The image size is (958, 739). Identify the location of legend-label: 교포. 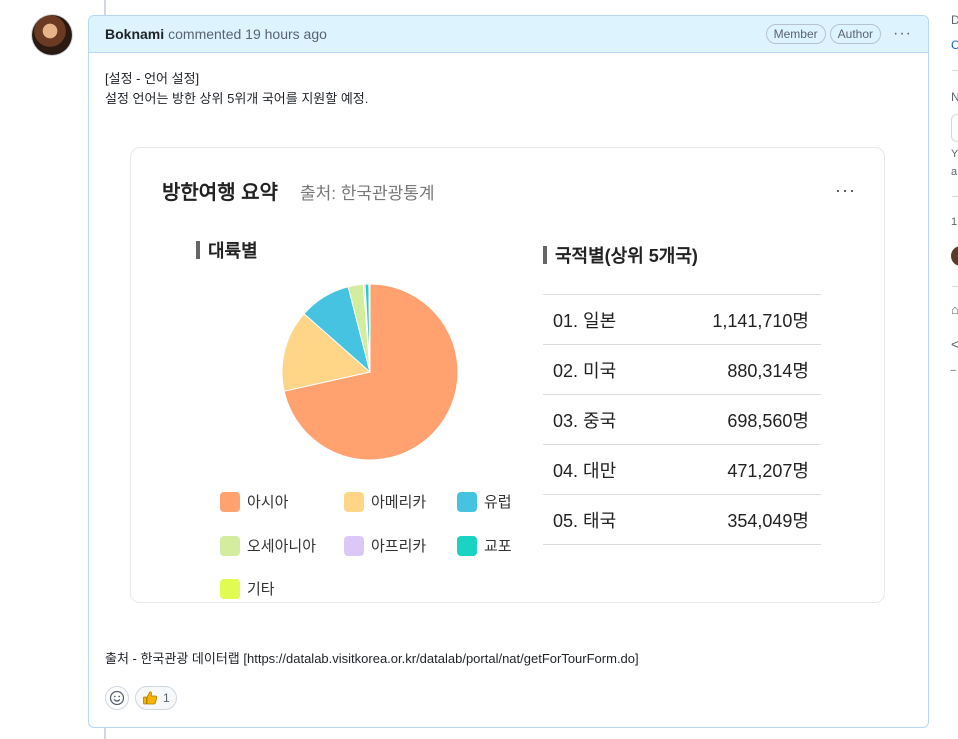
(498, 546).